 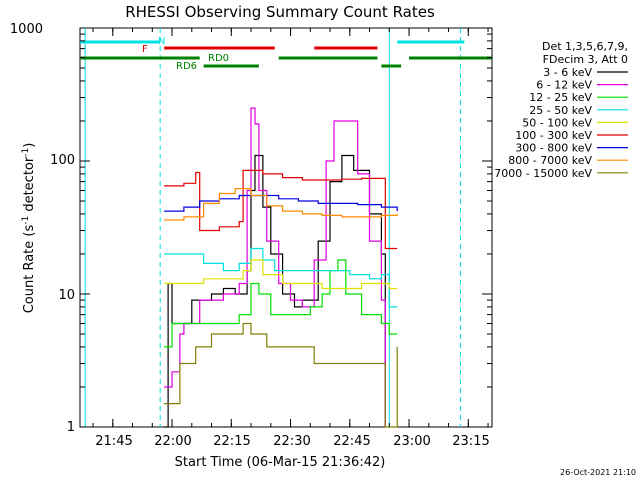 What do you see at coordinates (585, 46) in the screenshot?
I see `legend-header-1: Det 1,3,5,6,7,9,` at bounding box center [585, 46].